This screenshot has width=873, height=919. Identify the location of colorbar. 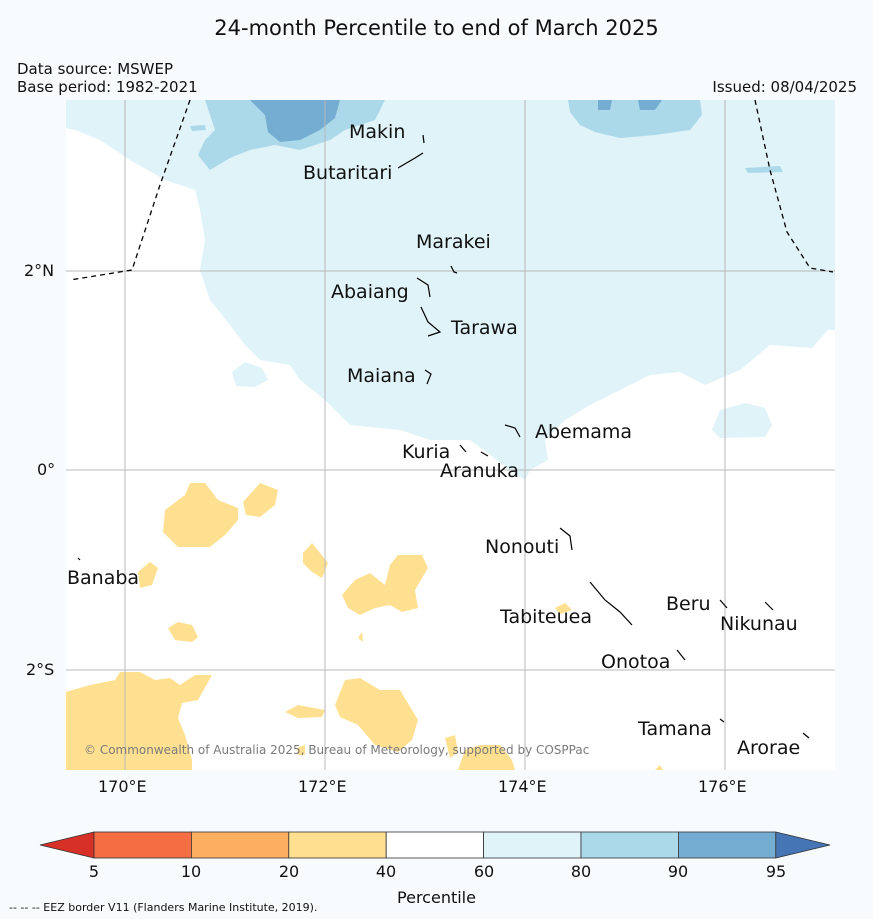
(435, 845).